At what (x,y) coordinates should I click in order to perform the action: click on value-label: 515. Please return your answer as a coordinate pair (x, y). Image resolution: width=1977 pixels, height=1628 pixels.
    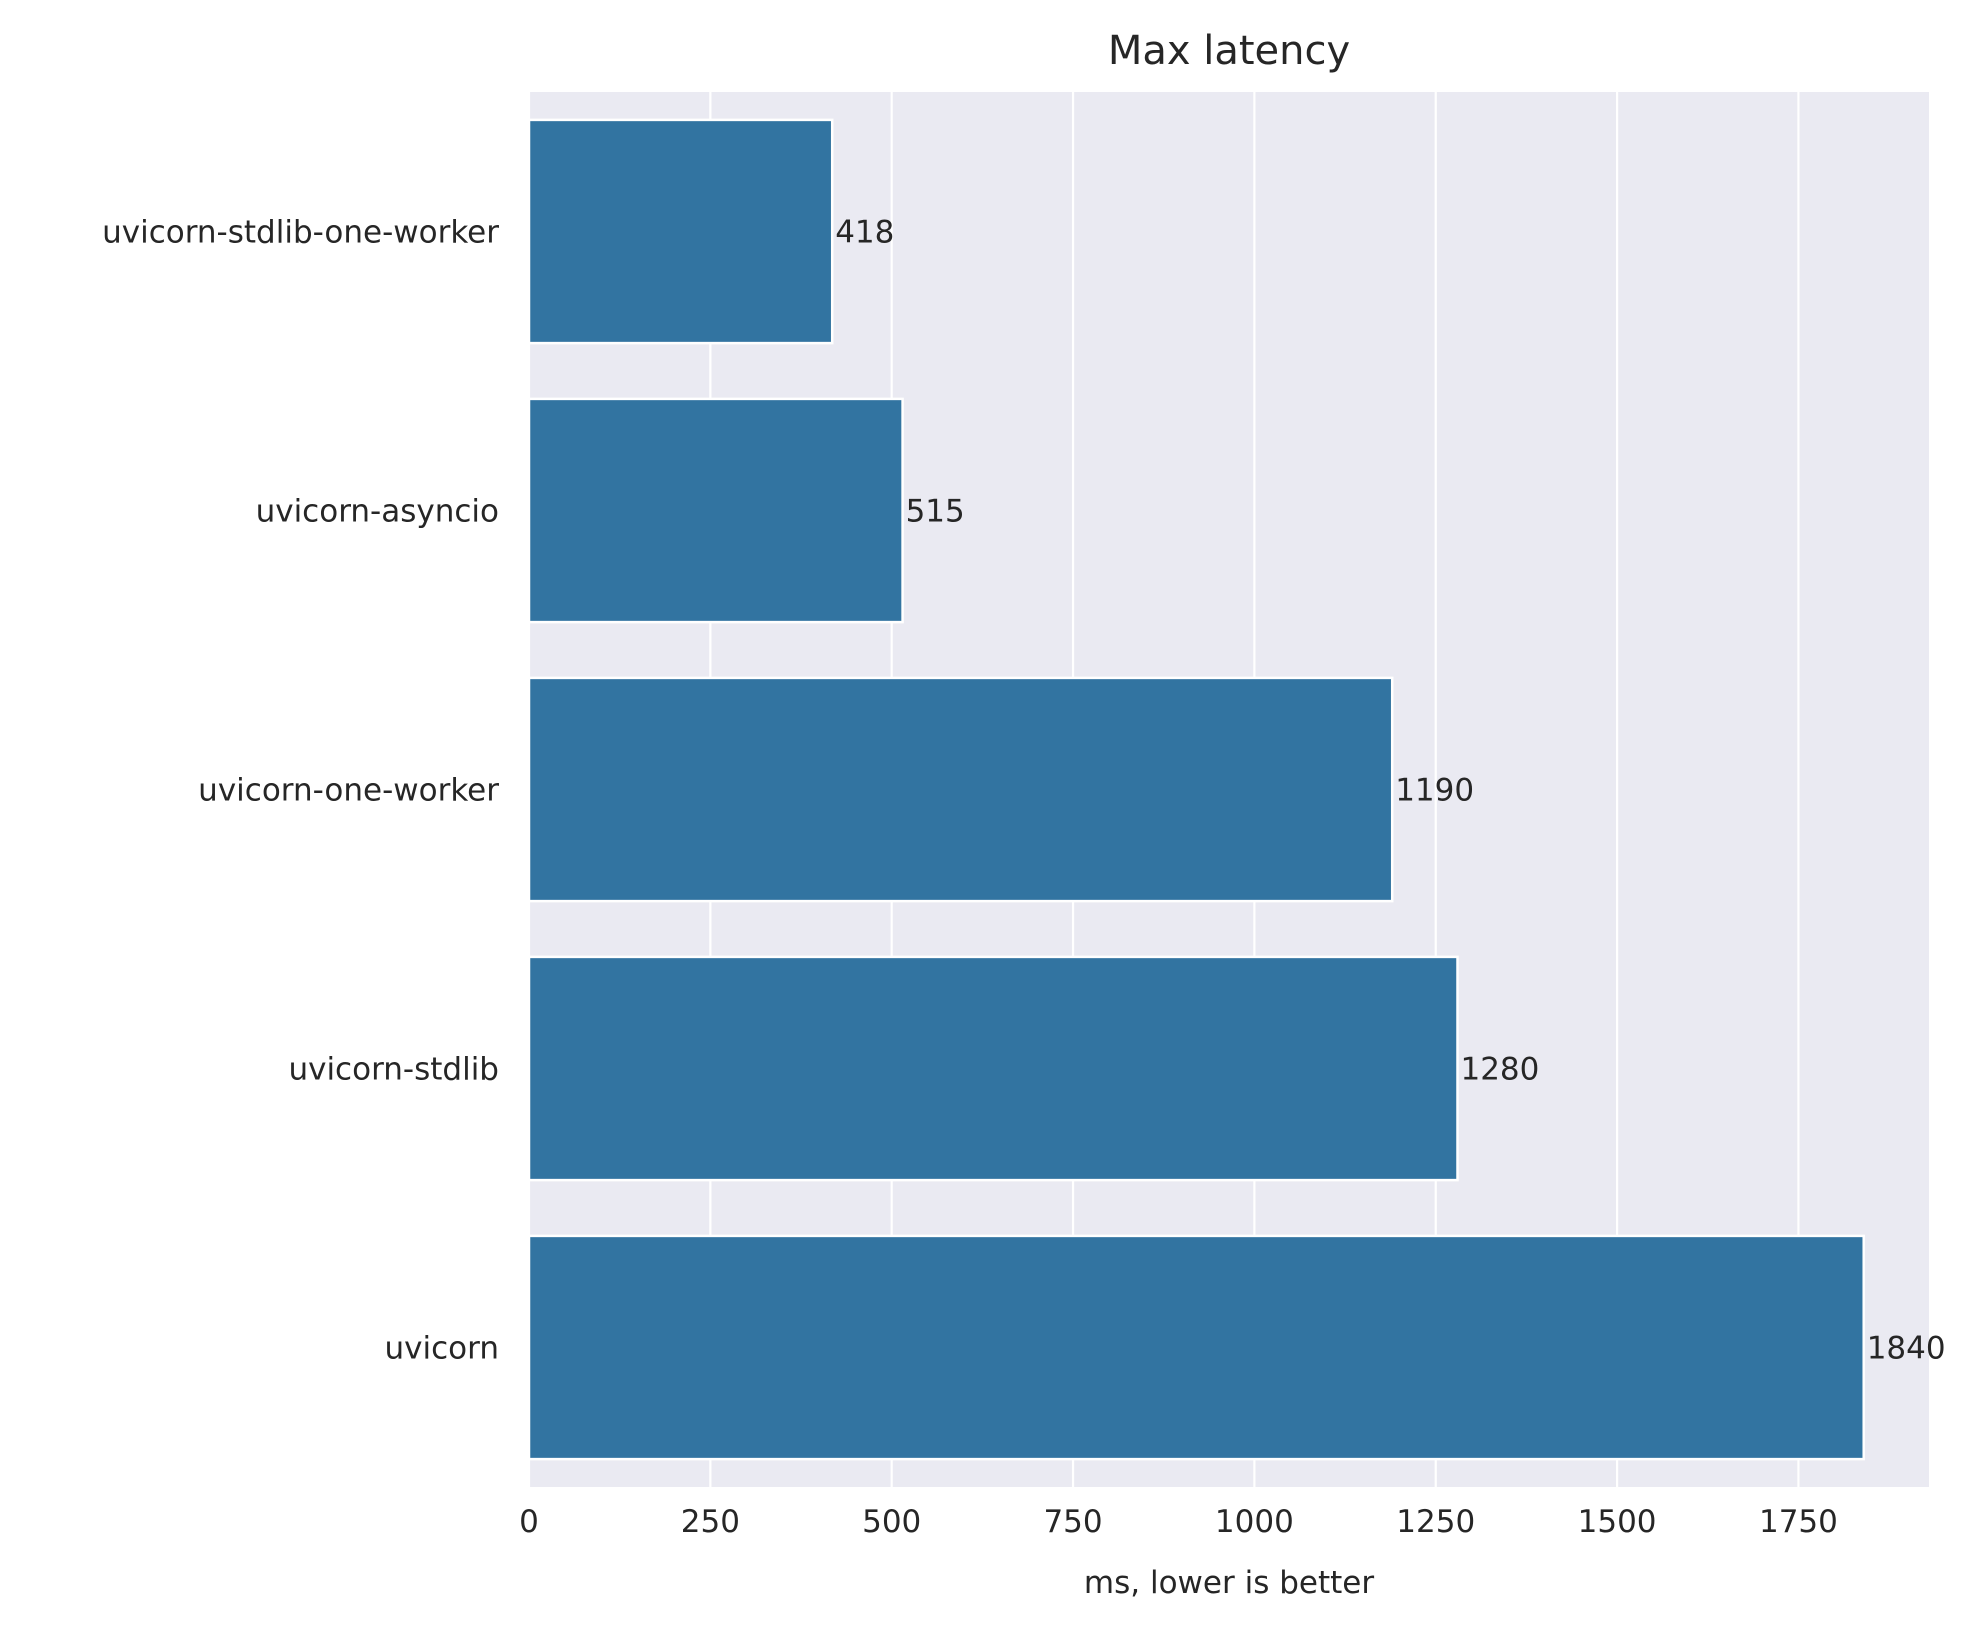
    Looking at the image, I should click on (935, 512).